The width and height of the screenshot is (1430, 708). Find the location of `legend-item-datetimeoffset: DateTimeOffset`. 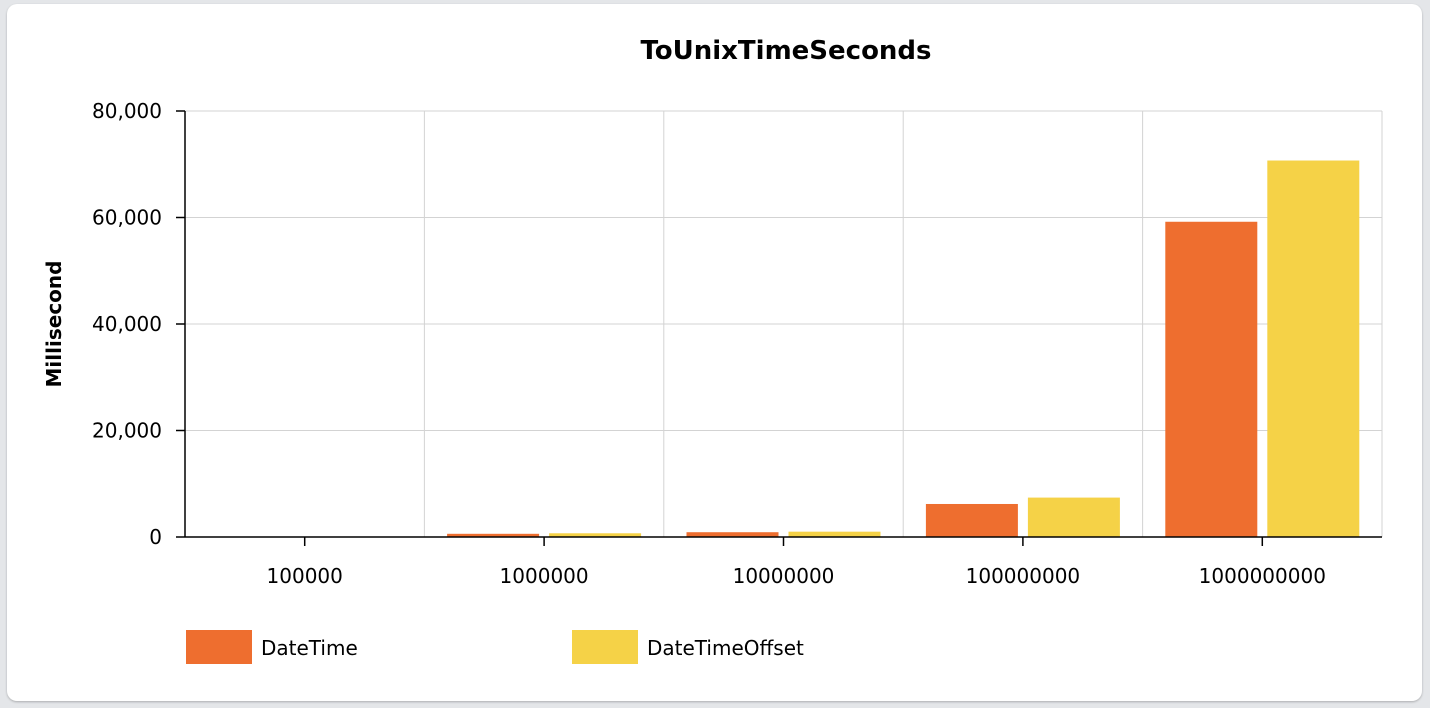

legend-item-datetimeoffset: DateTimeOffset is located at coordinates (688, 647).